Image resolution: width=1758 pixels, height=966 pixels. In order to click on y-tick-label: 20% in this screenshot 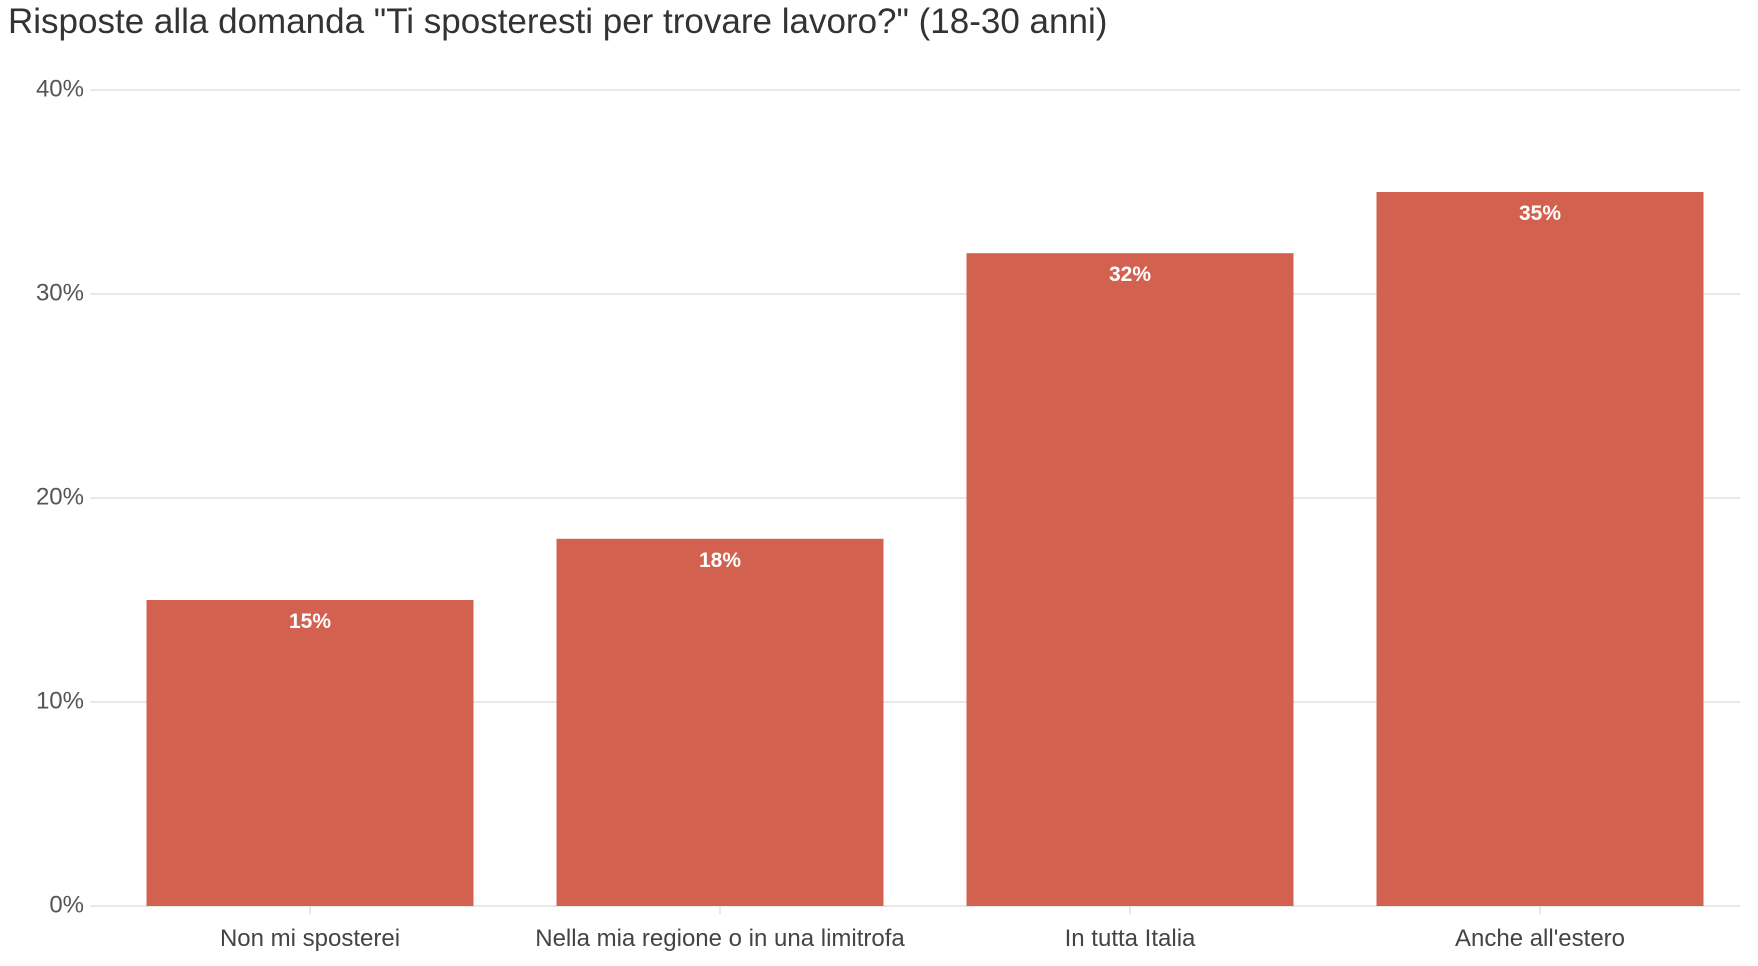, I will do `click(60, 496)`.